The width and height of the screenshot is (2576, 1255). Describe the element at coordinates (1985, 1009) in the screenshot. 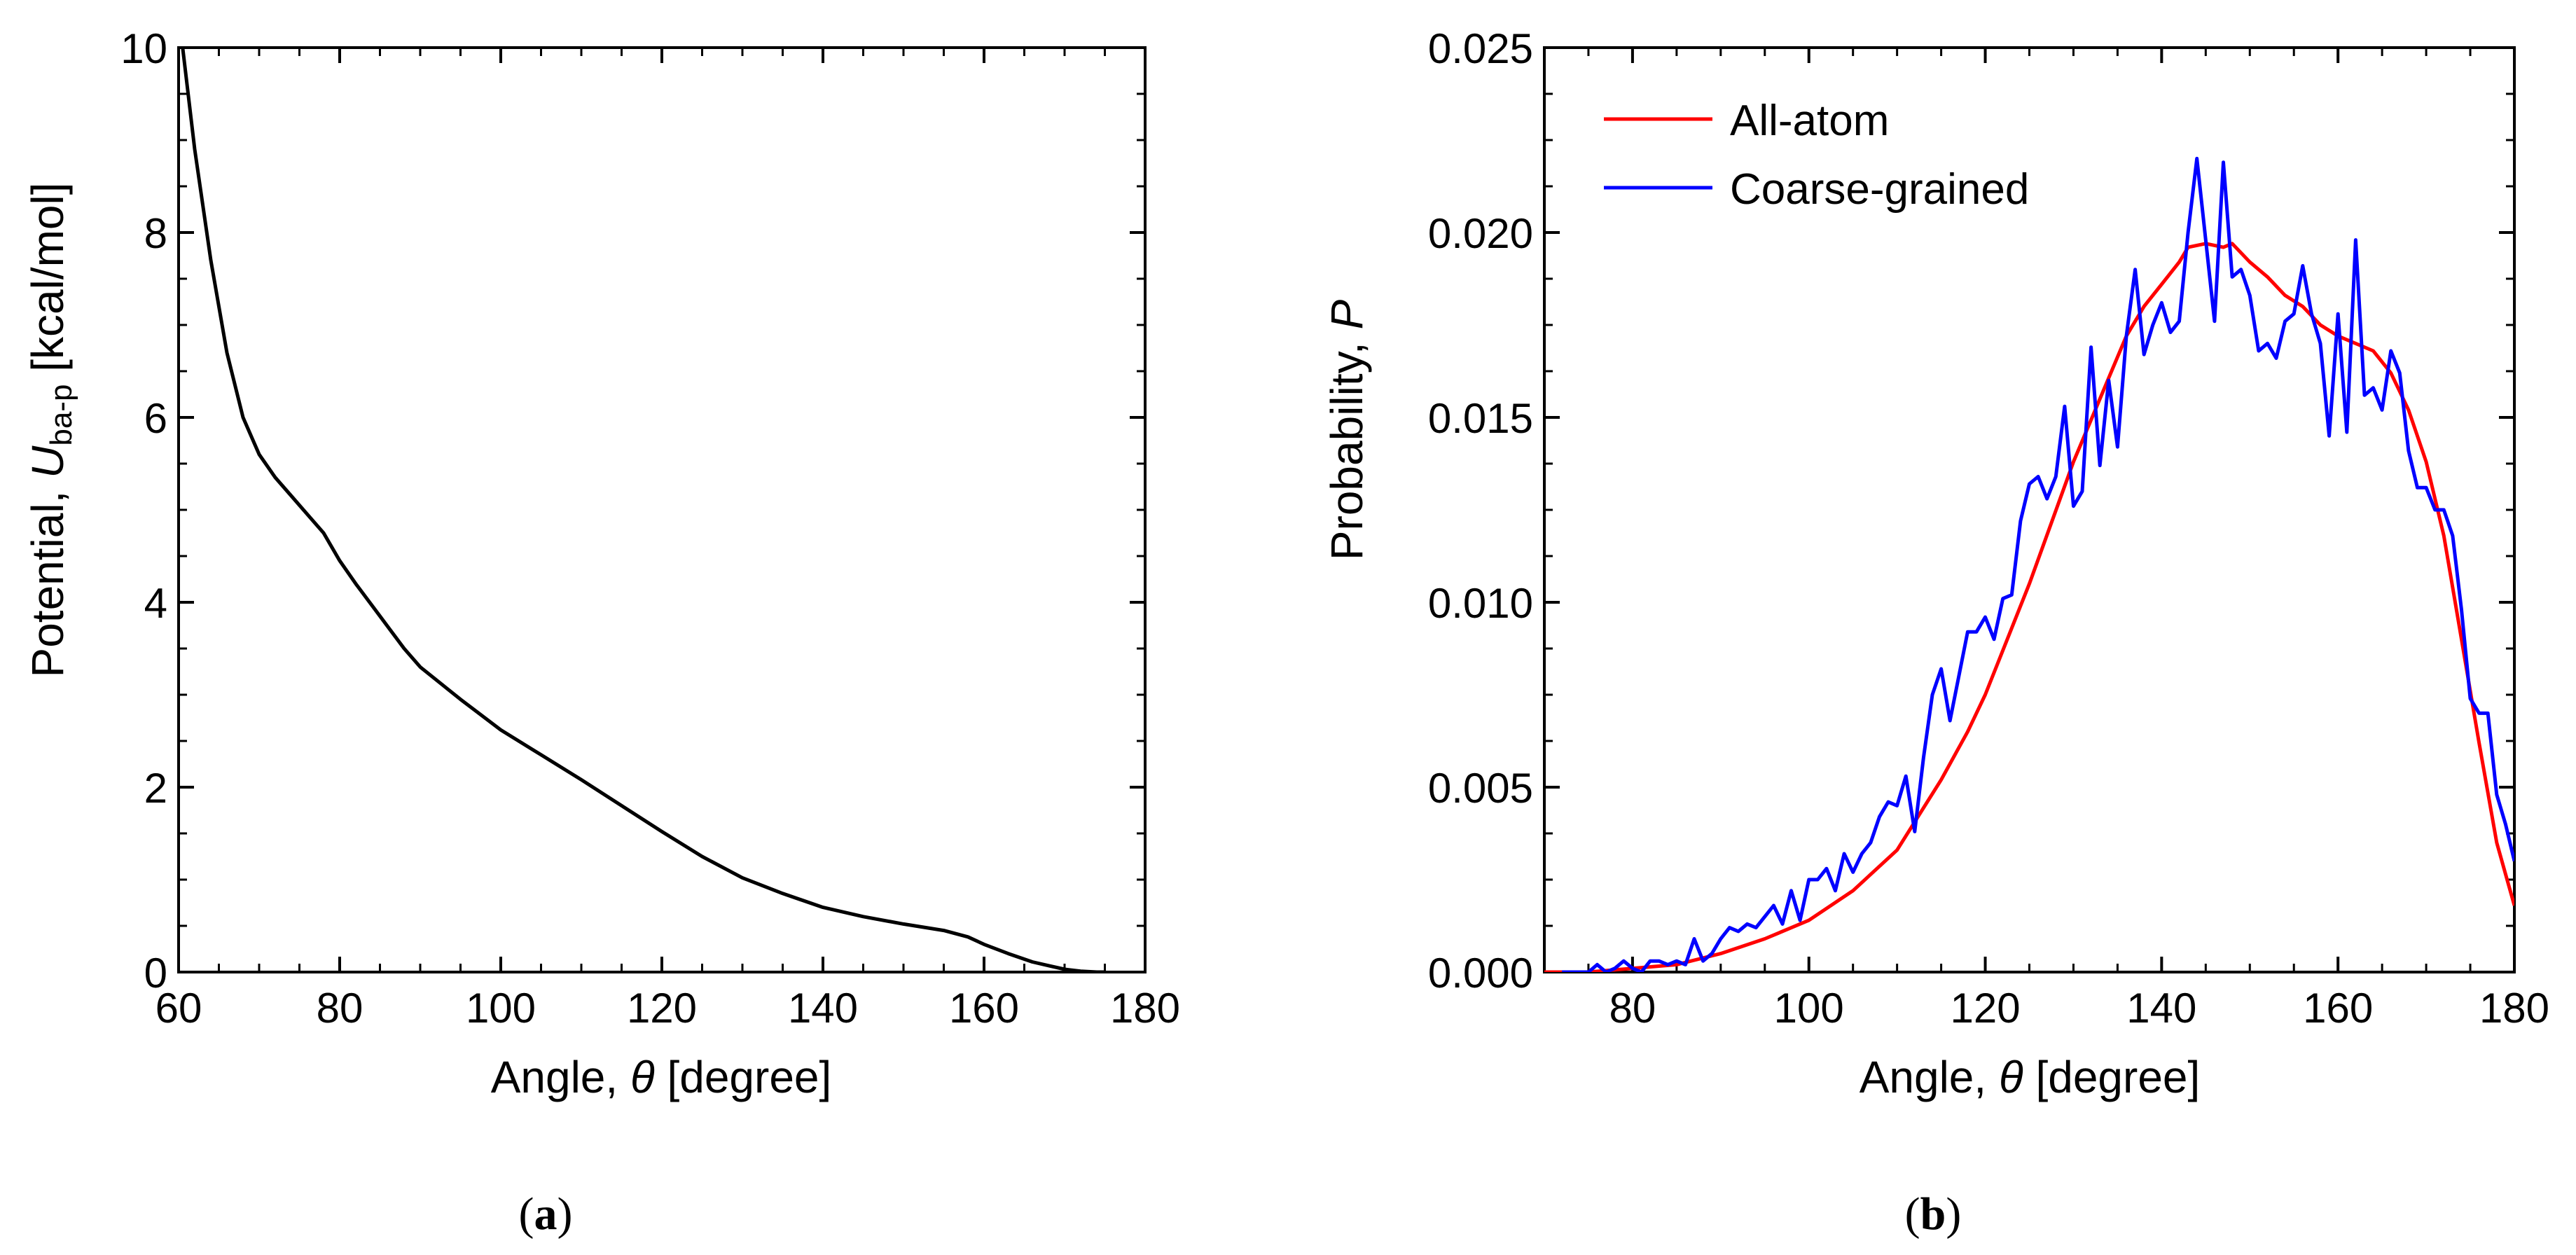

I see `panel-b-x-tick-label: 120` at that location.